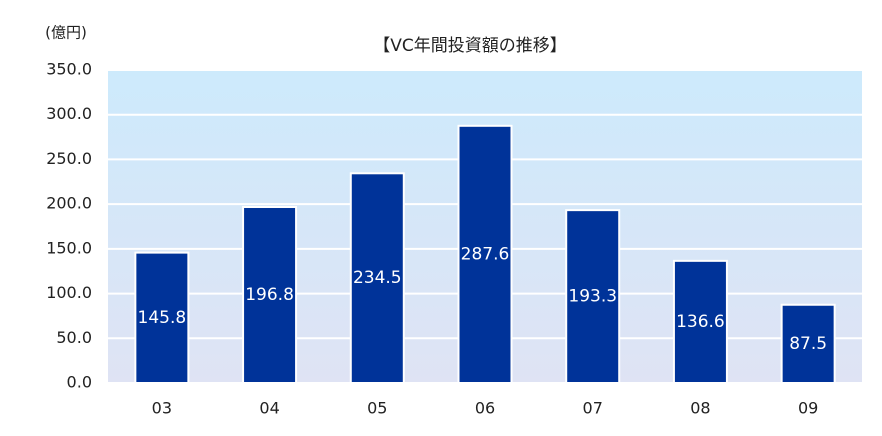 The height and width of the screenshot is (436, 882). I want to click on y-tick-label: 200.0, so click(69, 203).